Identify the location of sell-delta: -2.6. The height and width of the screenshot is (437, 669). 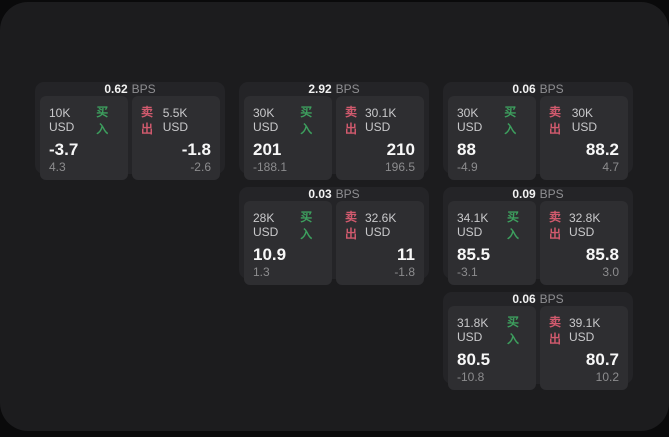
(200, 166).